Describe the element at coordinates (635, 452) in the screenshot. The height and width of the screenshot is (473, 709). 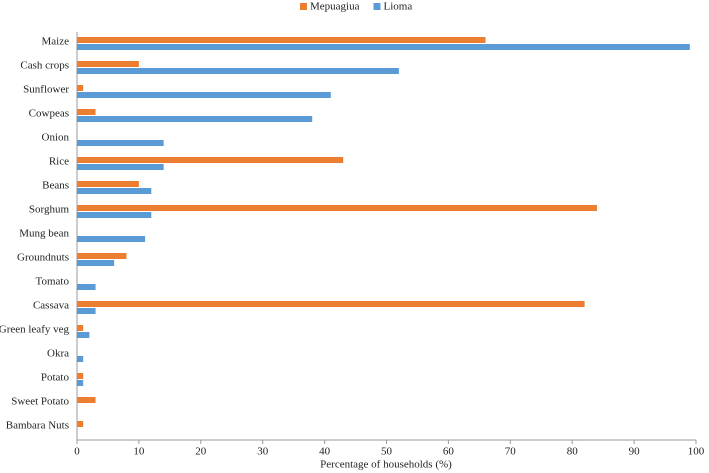
I see `x-tick-label: 90` at that location.